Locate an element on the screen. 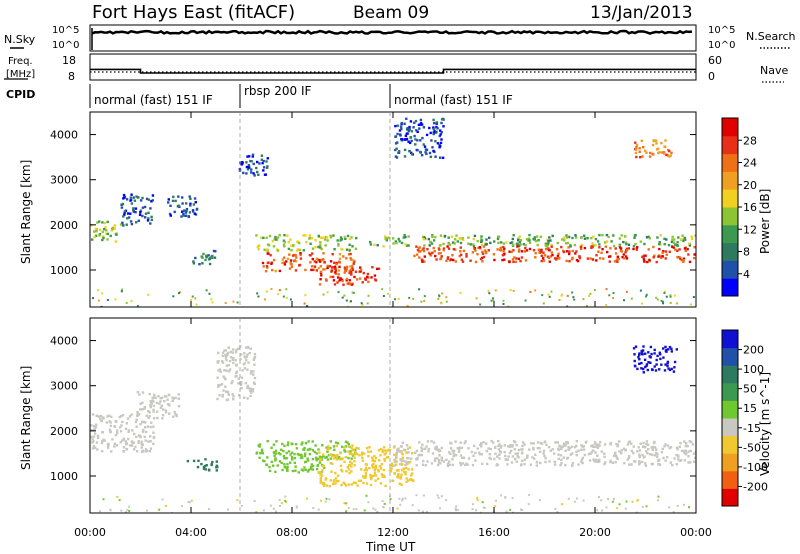  nsky-tick-bottom: 10^0 is located at coordinates (65, 45).